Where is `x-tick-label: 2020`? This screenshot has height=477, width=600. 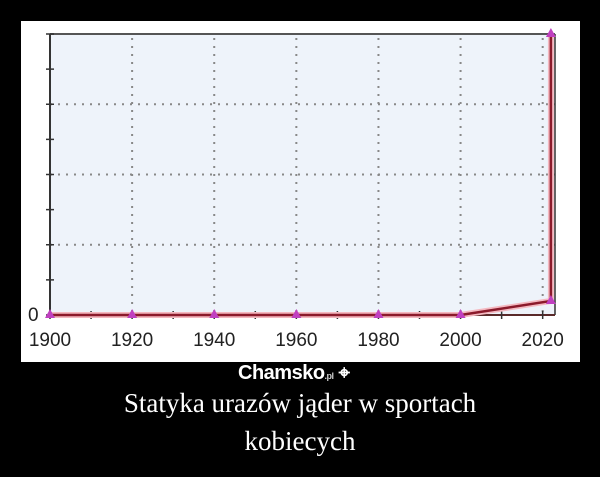
x-tick-label: 2020 is located at coordinates (543, 340).